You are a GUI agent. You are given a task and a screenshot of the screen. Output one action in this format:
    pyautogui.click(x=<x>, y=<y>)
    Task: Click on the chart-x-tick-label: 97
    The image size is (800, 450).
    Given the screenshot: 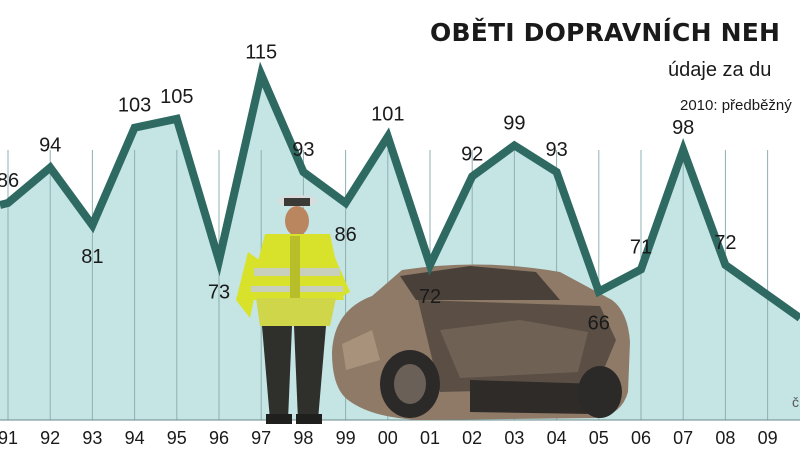 What is the action you would take?
    pyautogui.click(x=261, y=438)
    